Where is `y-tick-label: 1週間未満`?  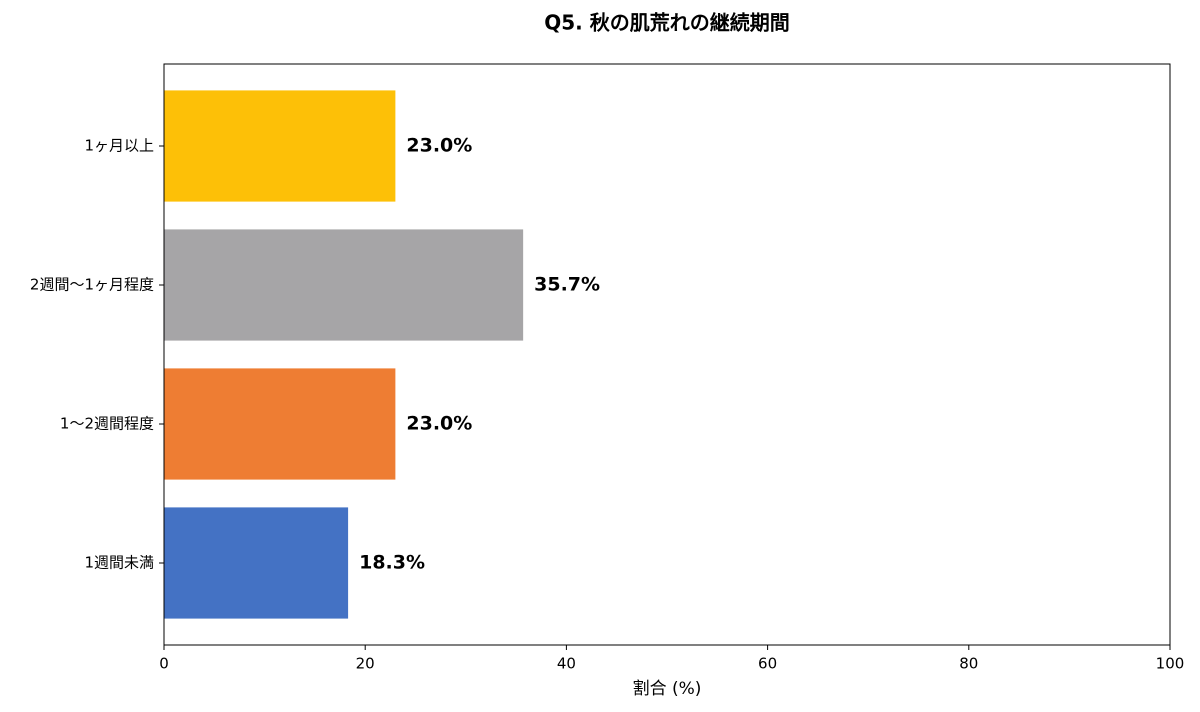 y-tick-label: 1週間未満 is located at coordinates (119, 562).